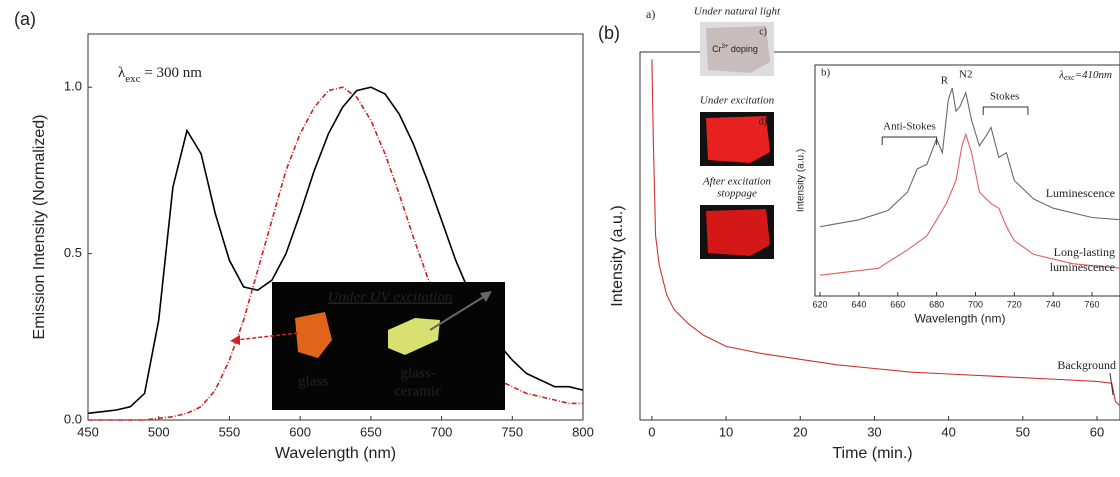 The width and height of the screenshot is (1120, 477). What do you see at coordinates (371, 431) in the screenshot?
I see `x-tick-label: 650` at bounding box center [371, 431].